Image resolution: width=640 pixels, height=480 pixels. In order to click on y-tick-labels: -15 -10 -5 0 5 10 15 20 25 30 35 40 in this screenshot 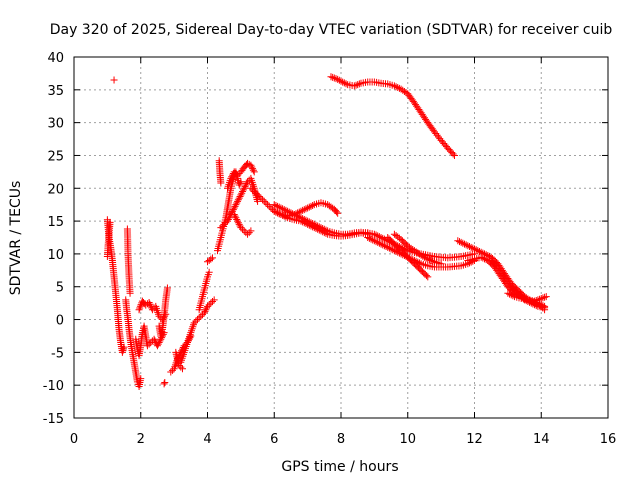, I will do `click(53, 239)`.